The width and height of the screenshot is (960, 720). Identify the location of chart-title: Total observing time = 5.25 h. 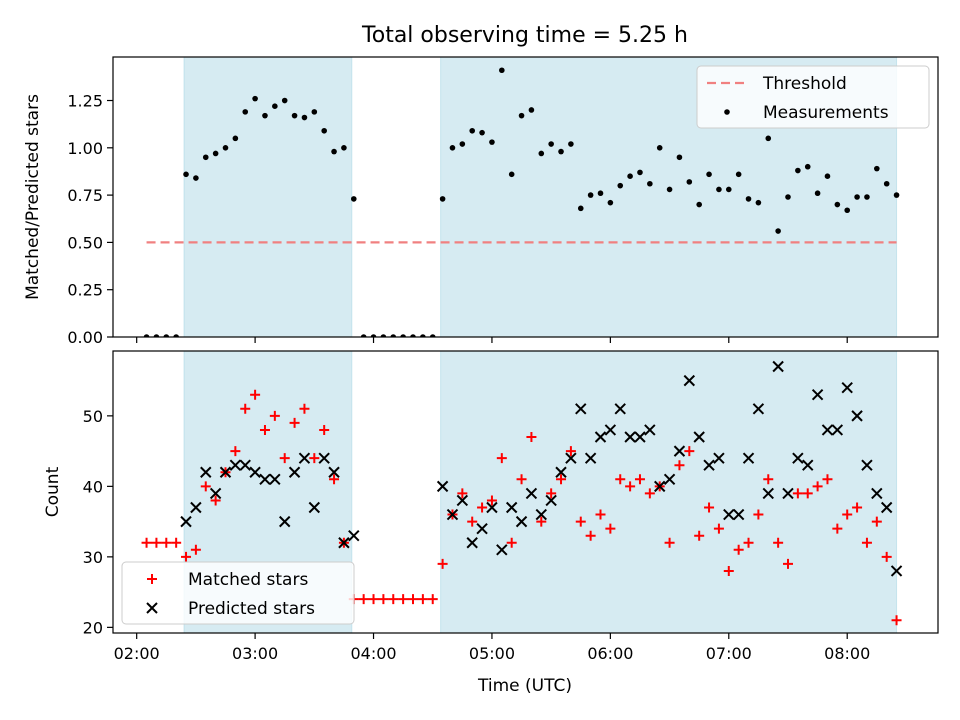
(524, 35).